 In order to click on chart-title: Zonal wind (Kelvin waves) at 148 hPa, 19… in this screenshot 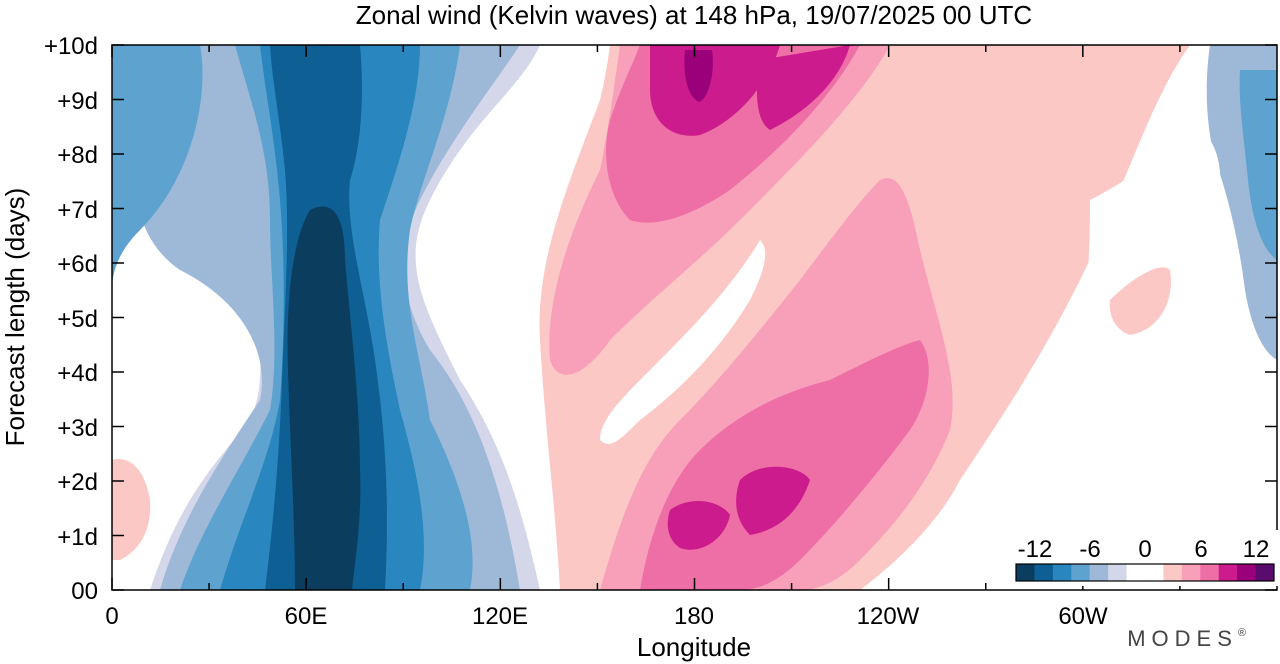, I will do `click(694, 15)`.